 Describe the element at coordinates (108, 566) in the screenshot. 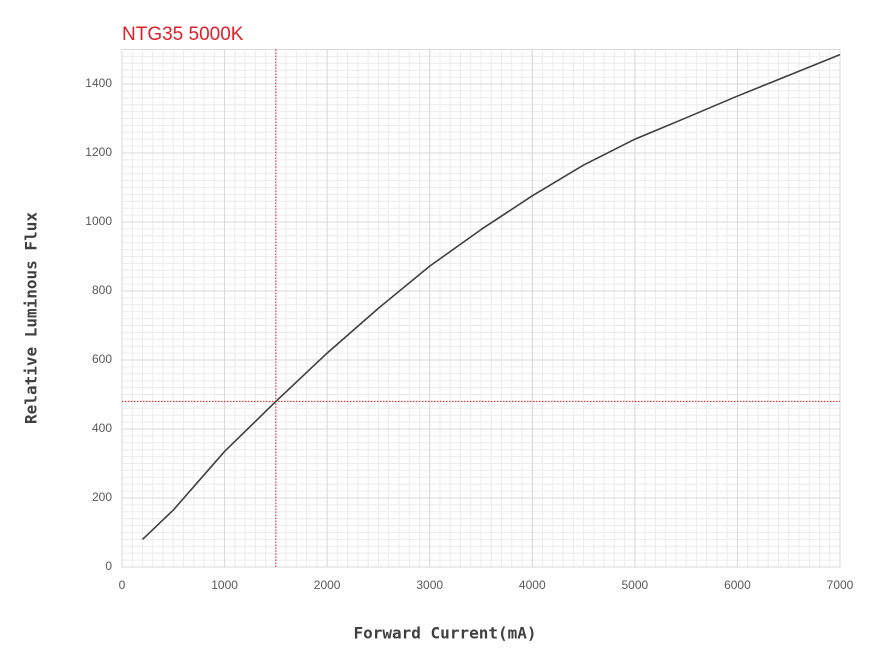

I see `y-tick-label: 0` at that location.